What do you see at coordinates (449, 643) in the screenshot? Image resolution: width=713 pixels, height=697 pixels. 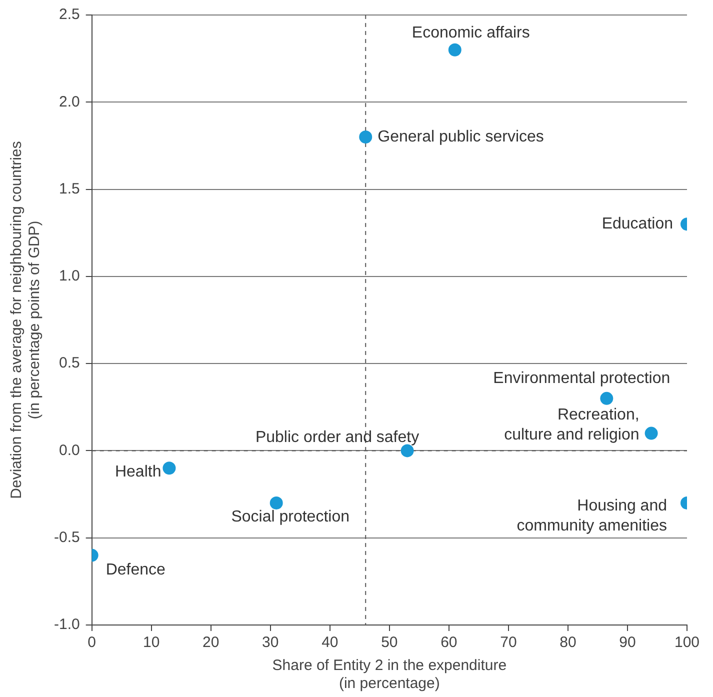 I see `x-tick-label: 60` at bounding box center [449, 643].